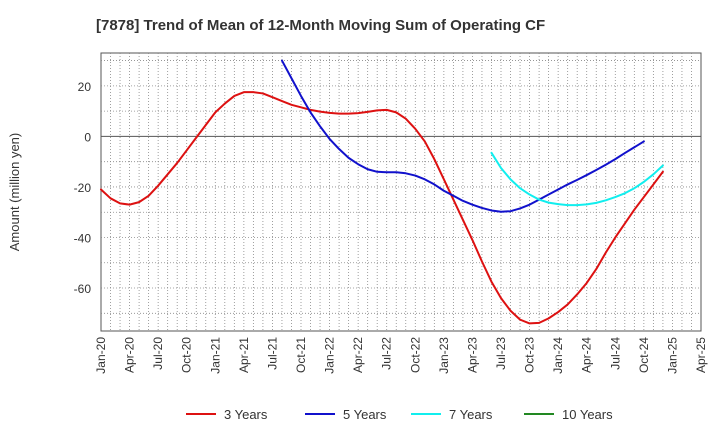 Image resolution: width=720 pixels, height=440 pixels. Describe the element at coordinates (85, 87) in the screenshot. I see `y-tick-label: 20` at that location.